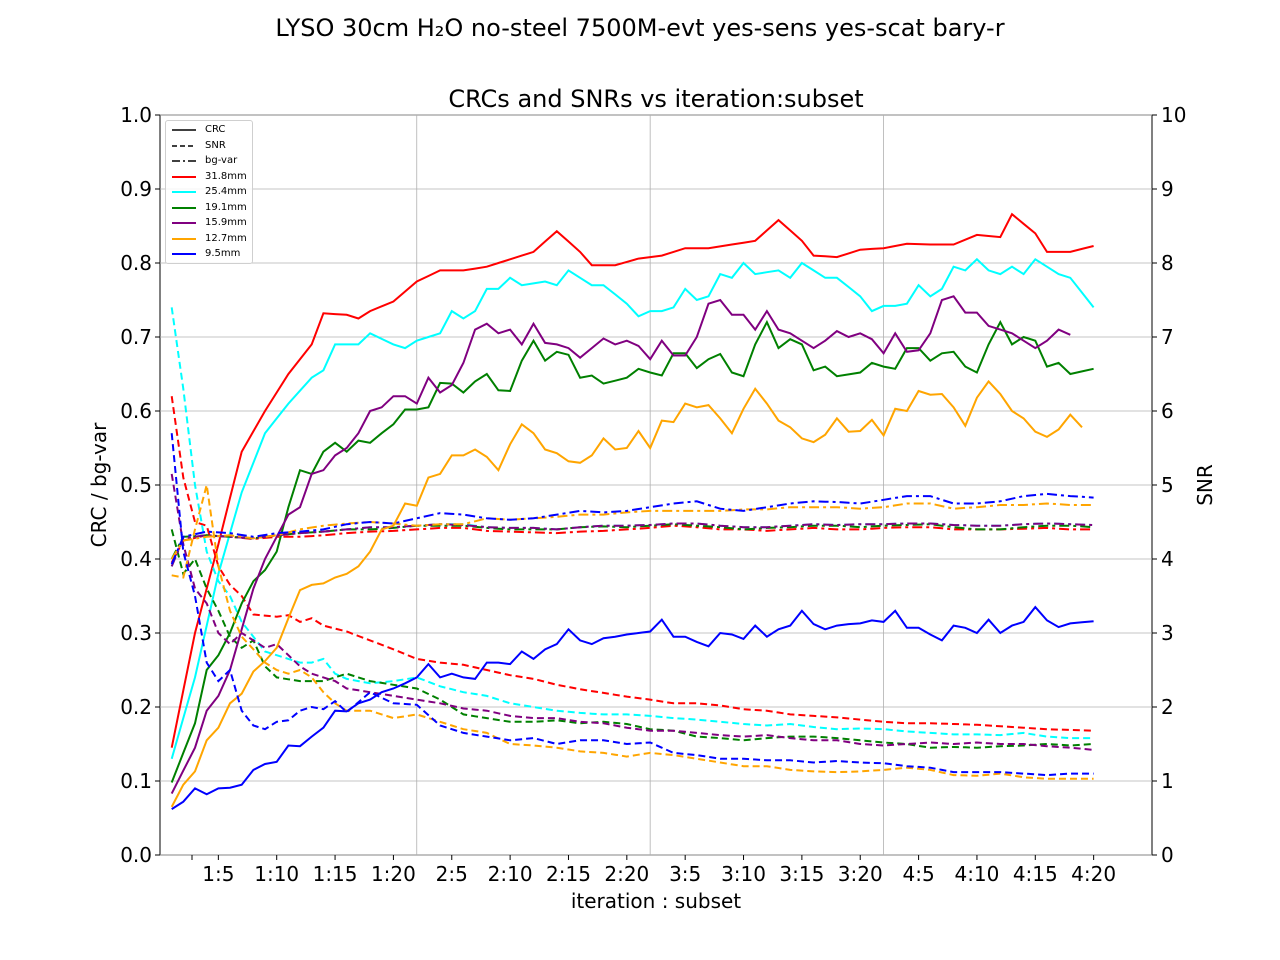 The image size is (1280, 960). What do you see at coordinates (226, 238) in the screenshot?
I see `legend-label-12-7mm: 12.7mm` at bounding box center [226, 238].